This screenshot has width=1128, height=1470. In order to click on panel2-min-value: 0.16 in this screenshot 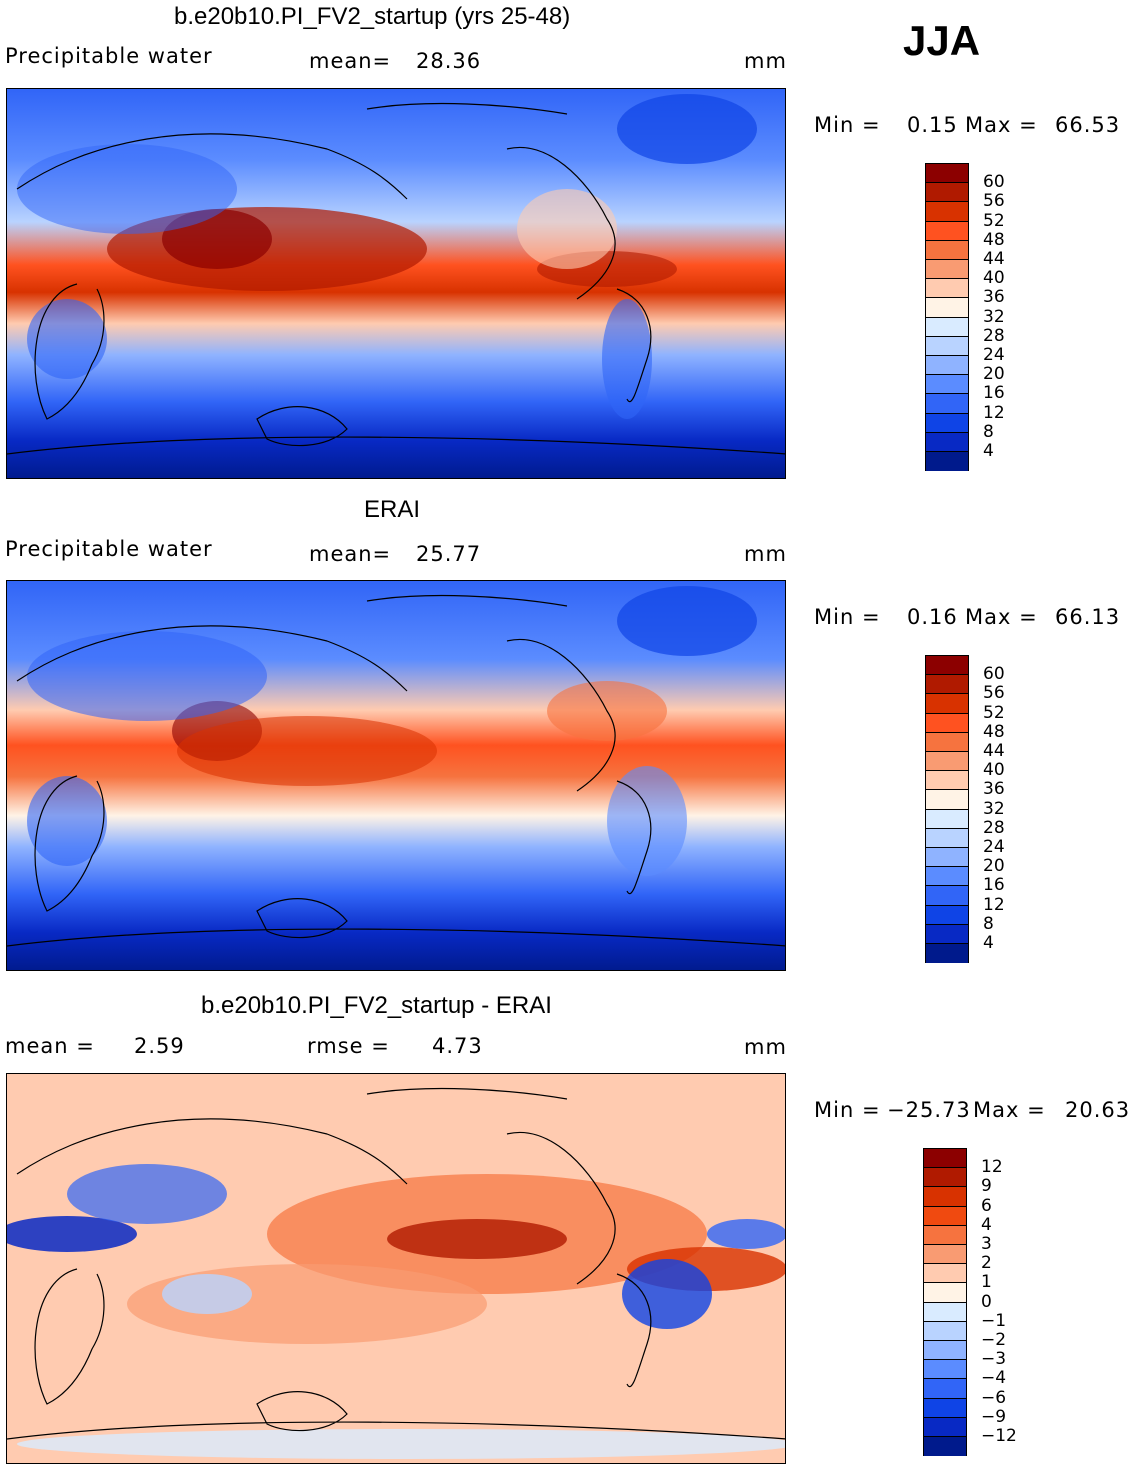, I will do `click(932, 617)`.